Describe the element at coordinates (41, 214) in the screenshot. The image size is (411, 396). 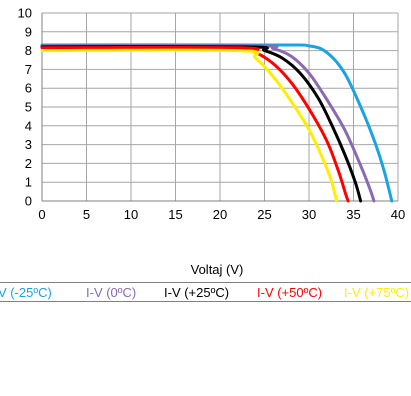
I see `x-tick-label: 0` at that location.